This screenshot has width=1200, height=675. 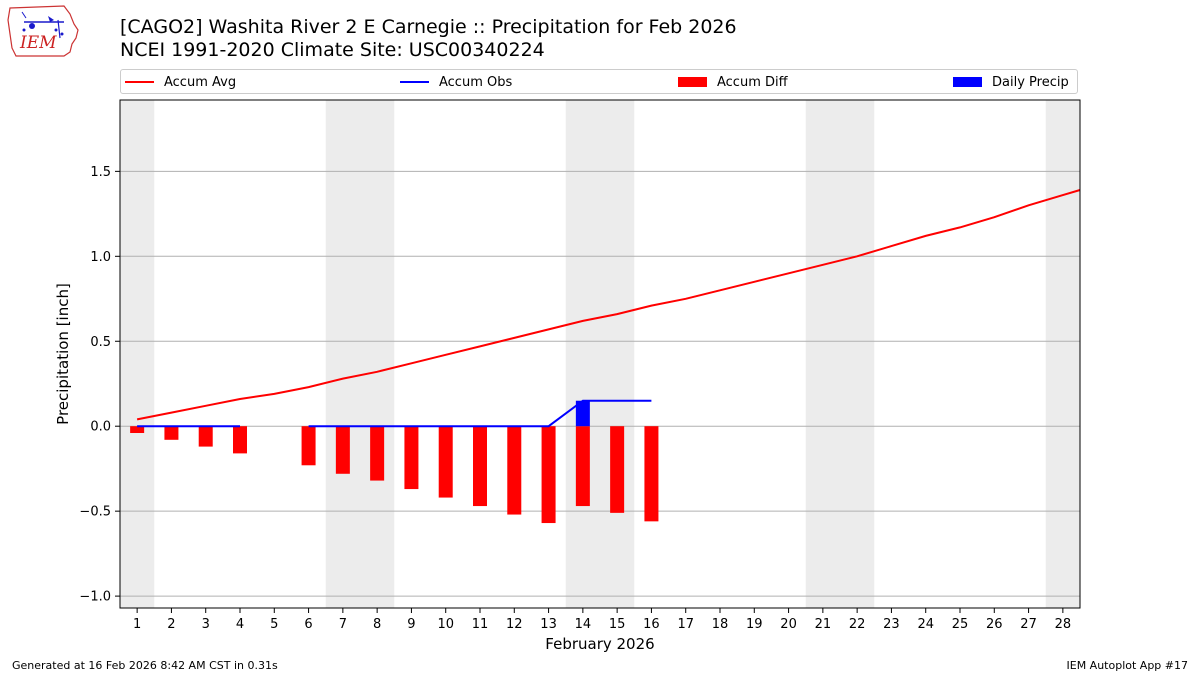 I want to click on iem-logo-text: IEM, so click(x=38, y=43).